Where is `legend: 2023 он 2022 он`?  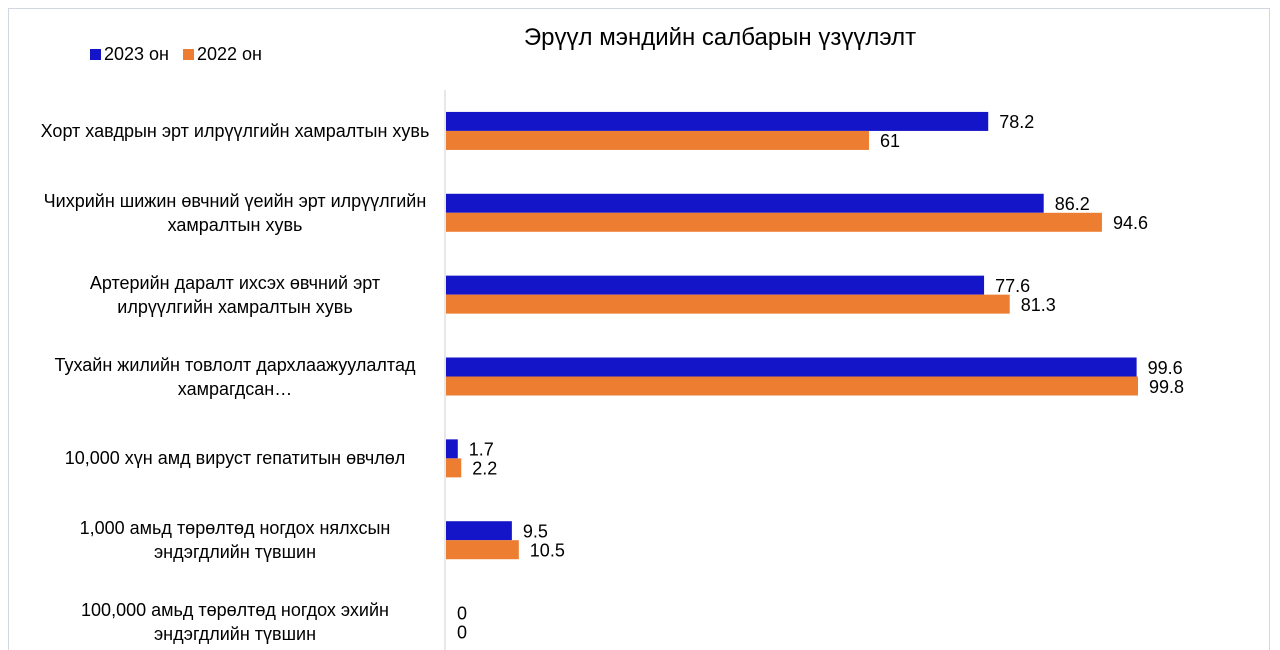 legend: 2023 он 2022 он is located at coordinates (176, 54).